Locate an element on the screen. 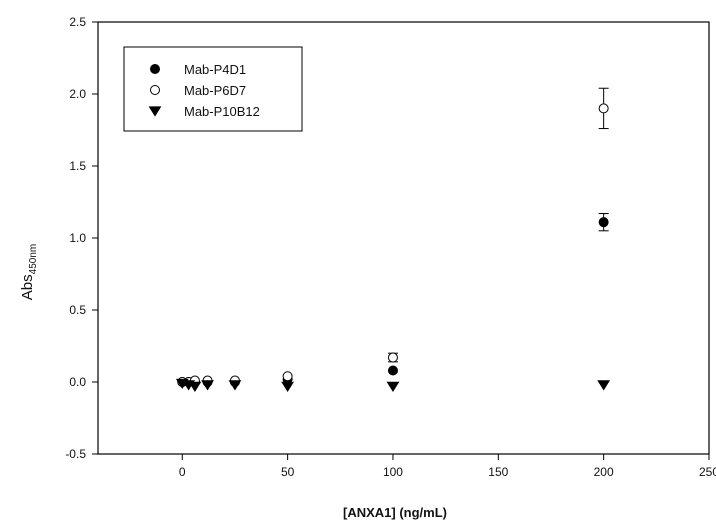  legend: Mab-P4D1 Mab-P6D7 Mab-P10B12 is located at coordinates (213, 89).